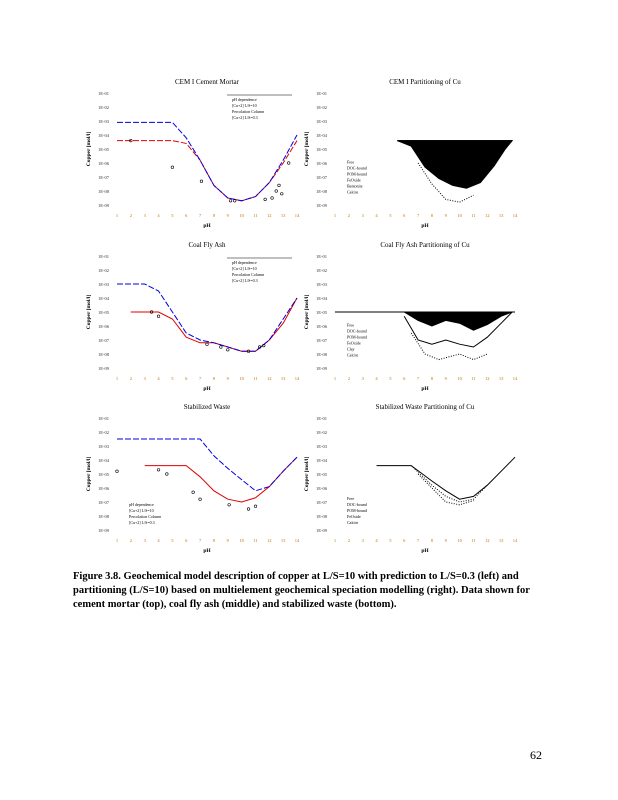 The image size is (618, 800). Describe the element at coordinates (141, 510) in the screenshot. I see `legend-entry: [Cu+2] L/S=10` at that location.